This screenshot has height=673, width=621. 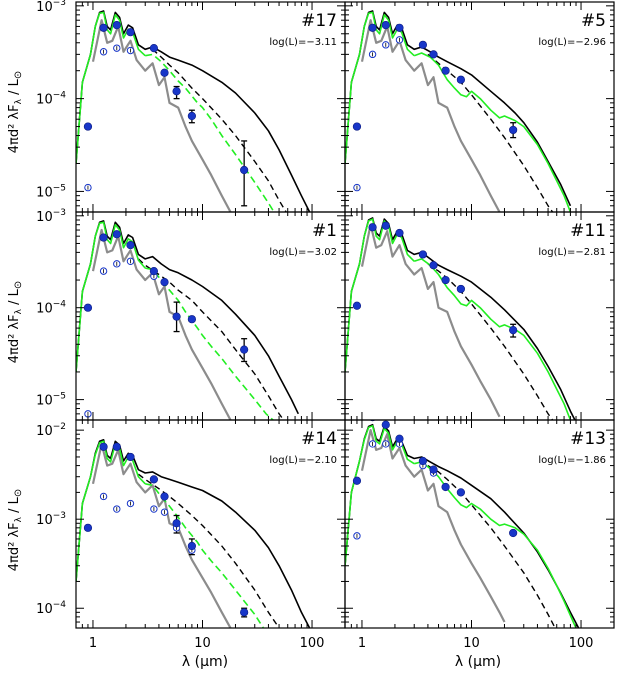 I want to click on model-green-solid, so click(x=380, y=295).